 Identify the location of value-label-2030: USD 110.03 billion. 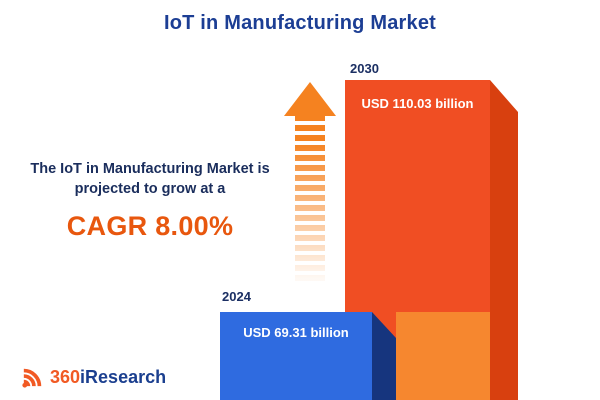
(417, 103).